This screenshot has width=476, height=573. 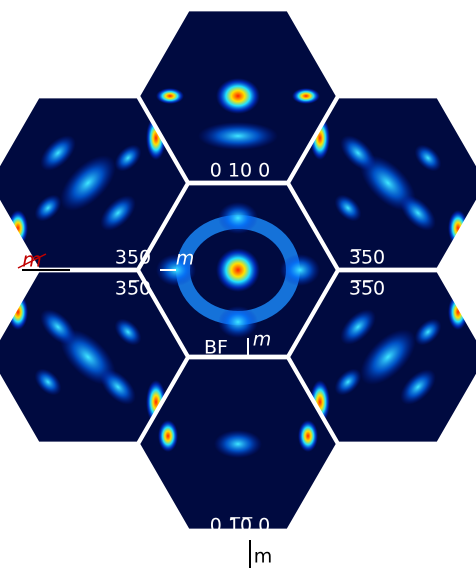 I want to click on panel-label: 35̅0, so click(x=133, y=289).